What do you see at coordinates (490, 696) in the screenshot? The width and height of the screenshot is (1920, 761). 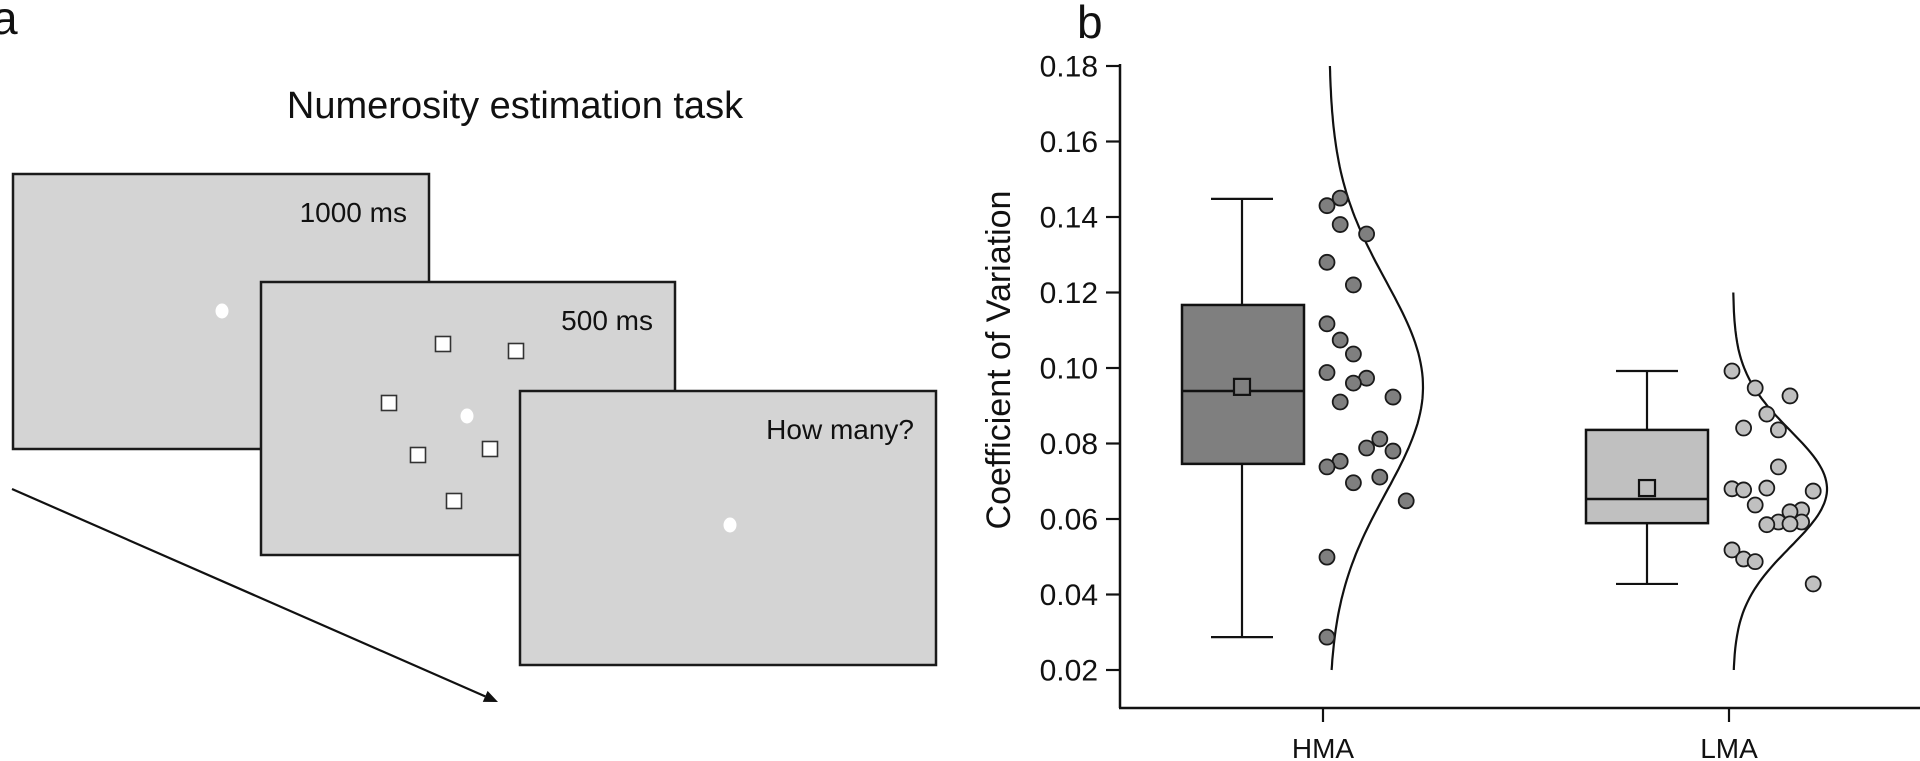 I see `arrow-head-icon` at bounding box center [490, 696].